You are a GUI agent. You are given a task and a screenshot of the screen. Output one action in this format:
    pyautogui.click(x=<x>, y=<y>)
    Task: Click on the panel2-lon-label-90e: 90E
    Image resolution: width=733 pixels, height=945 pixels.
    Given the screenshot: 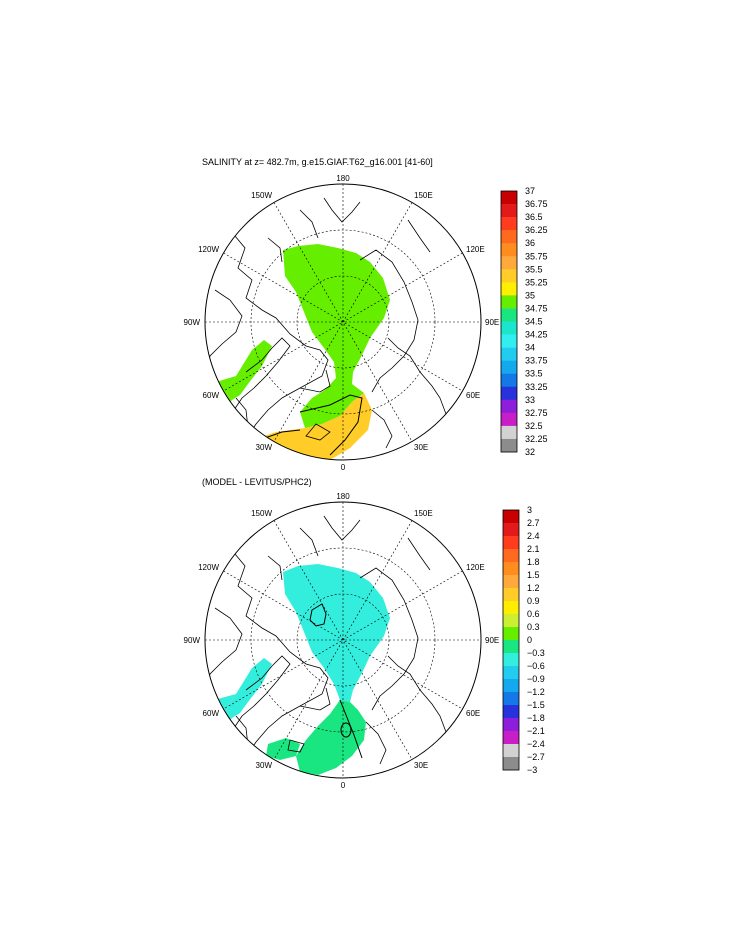 What is the action you would take?
    pyautogui.click(x=492, y=640)
    